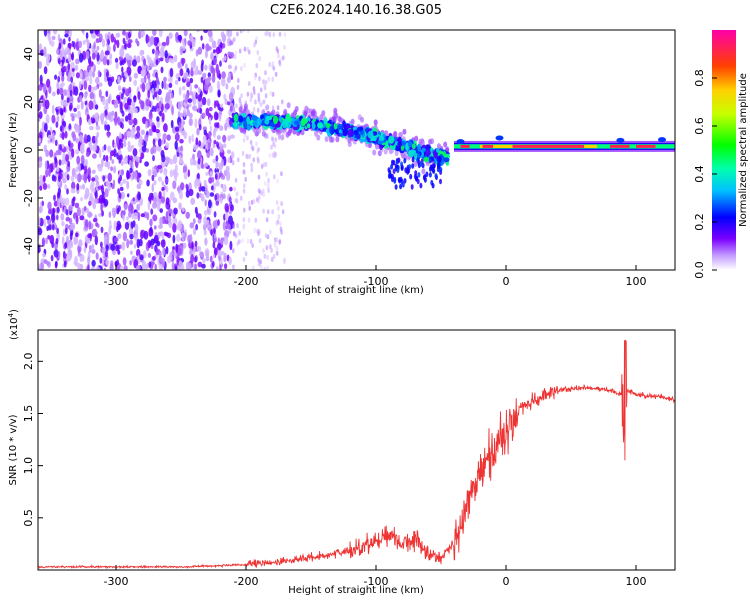 This screenshot has height=600, width=750. What do you see at coordinates (356, 590) in the screenshot?
I see `snr-x-axis-label: Height of straight line (km)` at bounding box center [356, 590].